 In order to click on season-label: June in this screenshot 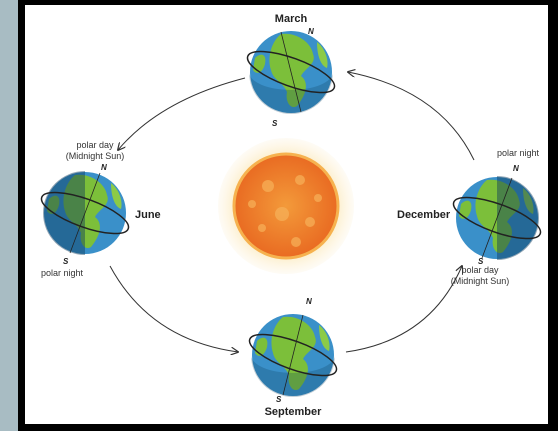, I will do `click(148, 215)`.